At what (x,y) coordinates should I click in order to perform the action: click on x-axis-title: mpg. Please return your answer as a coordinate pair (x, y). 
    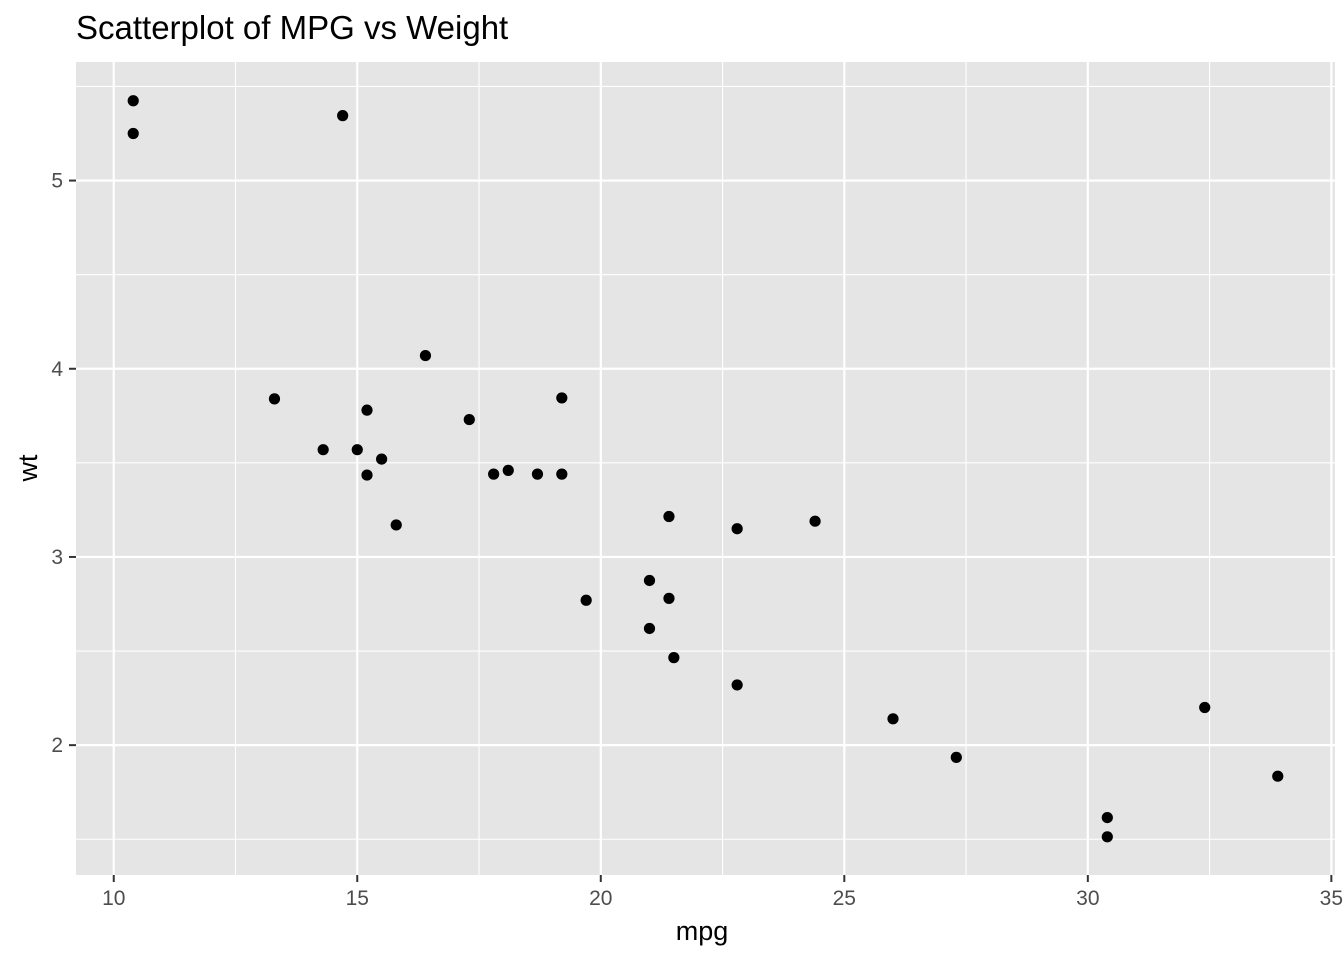
    Looking at the image, I should click on (702, 931).